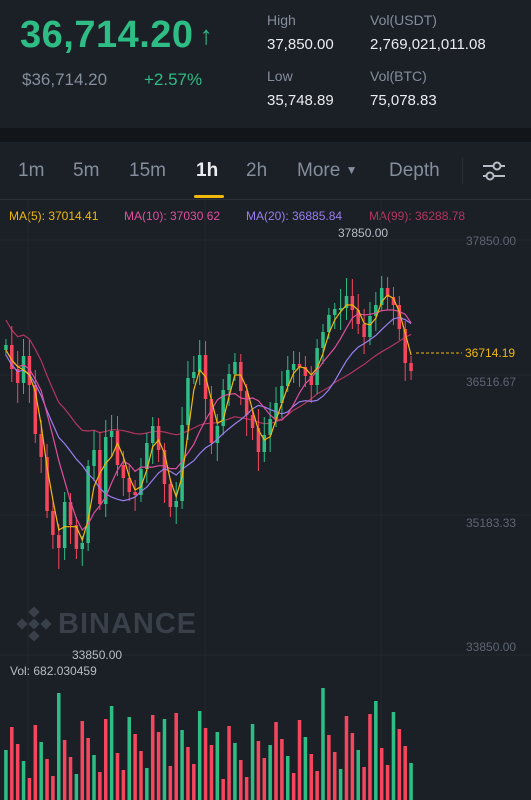  Describe the element at coordinates (209, 196) in the screenshot. I see `active-tab-indicator` at that location.